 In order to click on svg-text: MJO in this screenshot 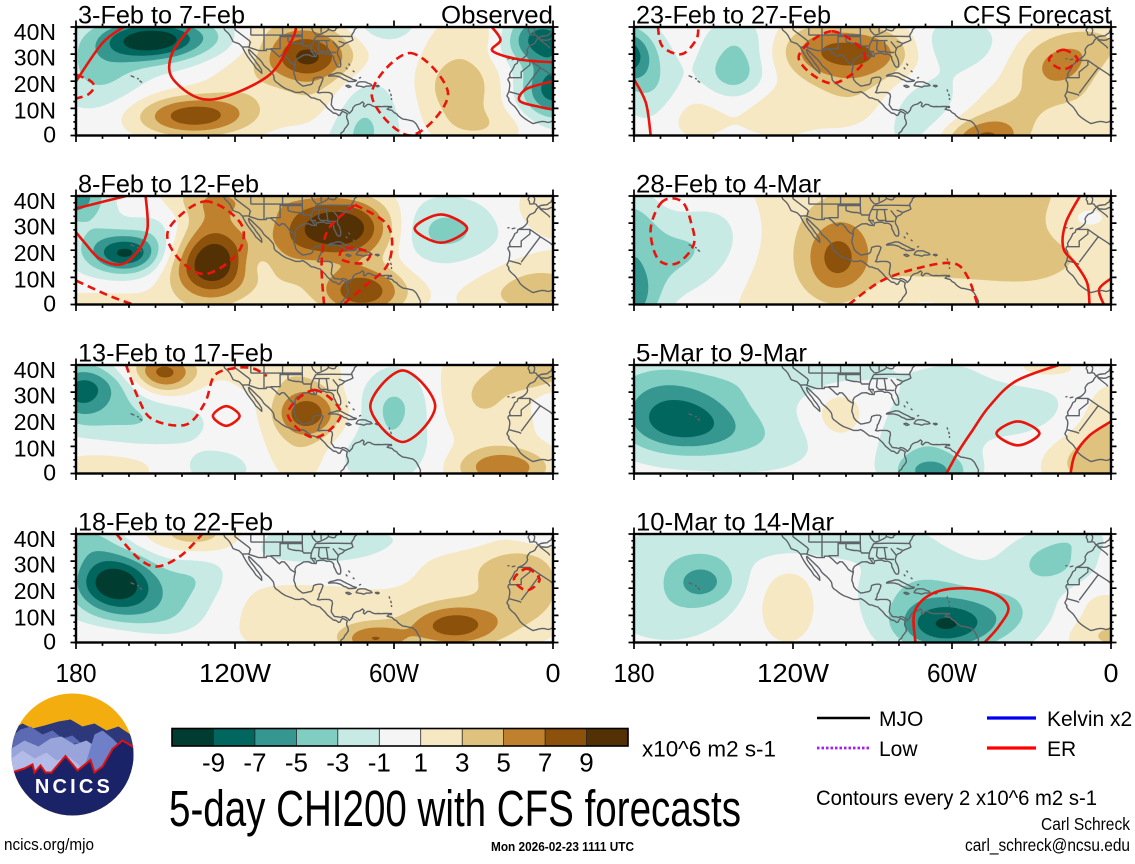, I will do `click(901, 719)`.